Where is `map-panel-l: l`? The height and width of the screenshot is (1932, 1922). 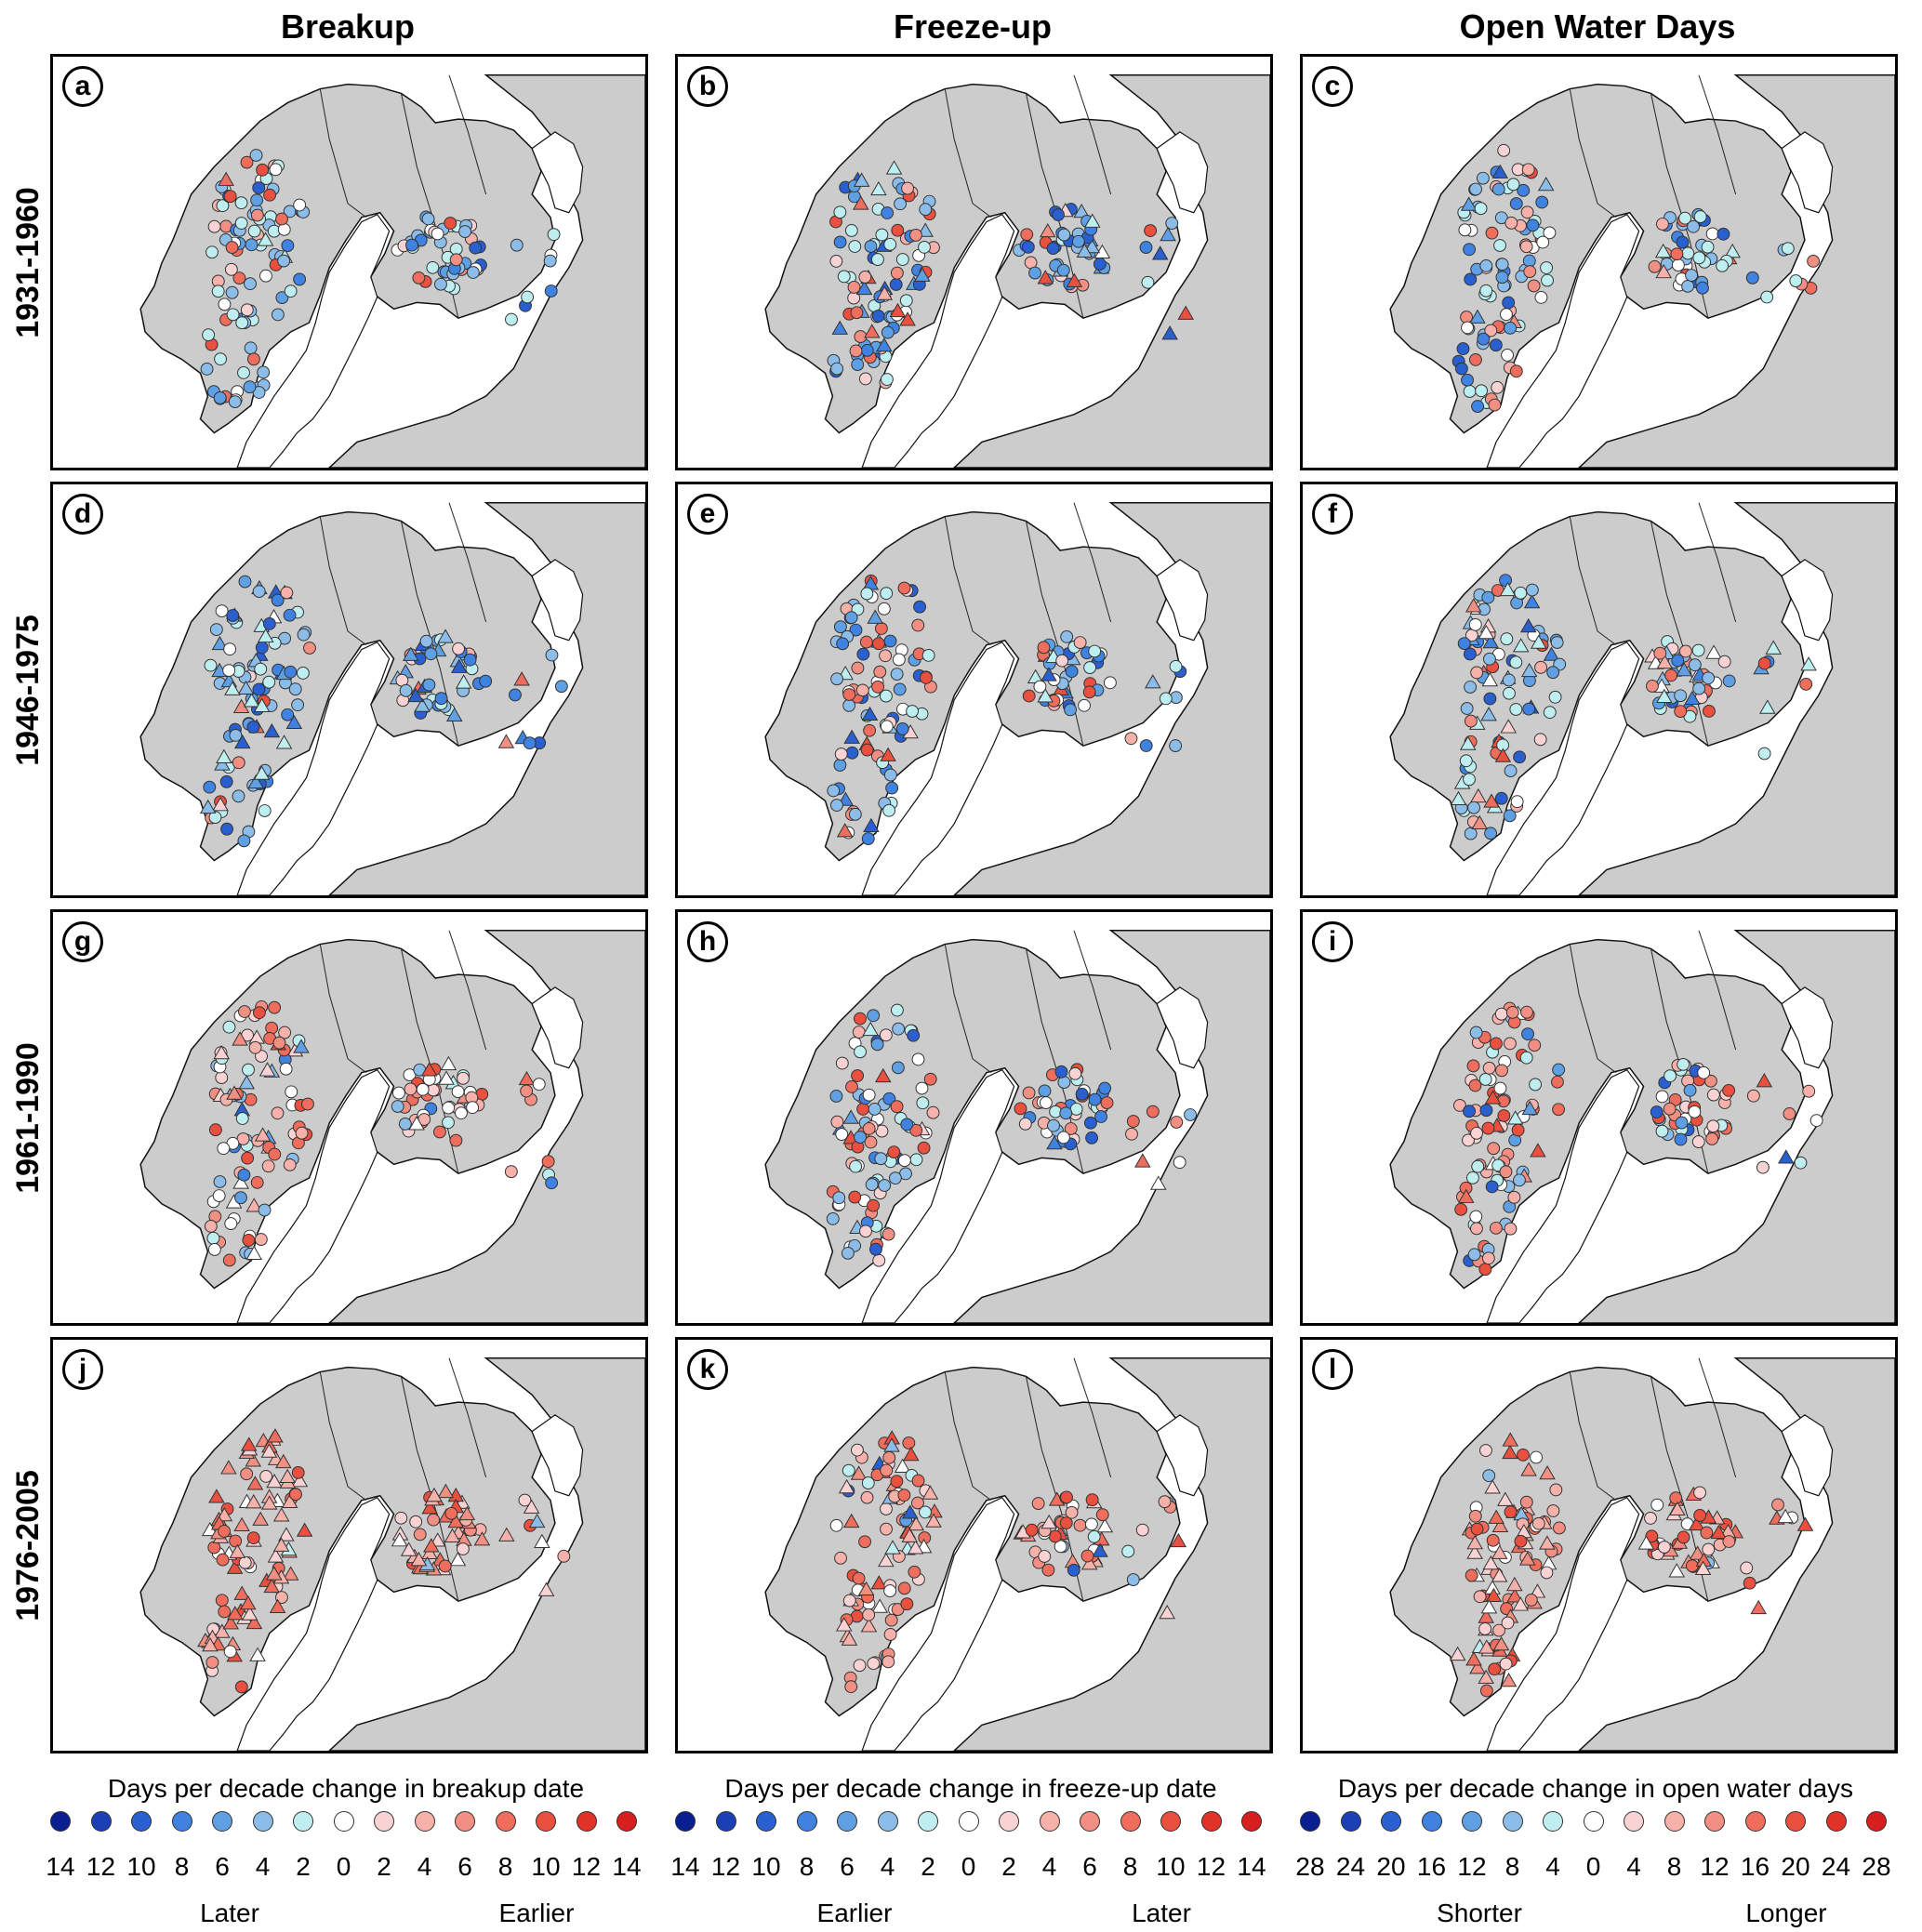 map-panel-l: l is located at coordinates (1599, 1545).